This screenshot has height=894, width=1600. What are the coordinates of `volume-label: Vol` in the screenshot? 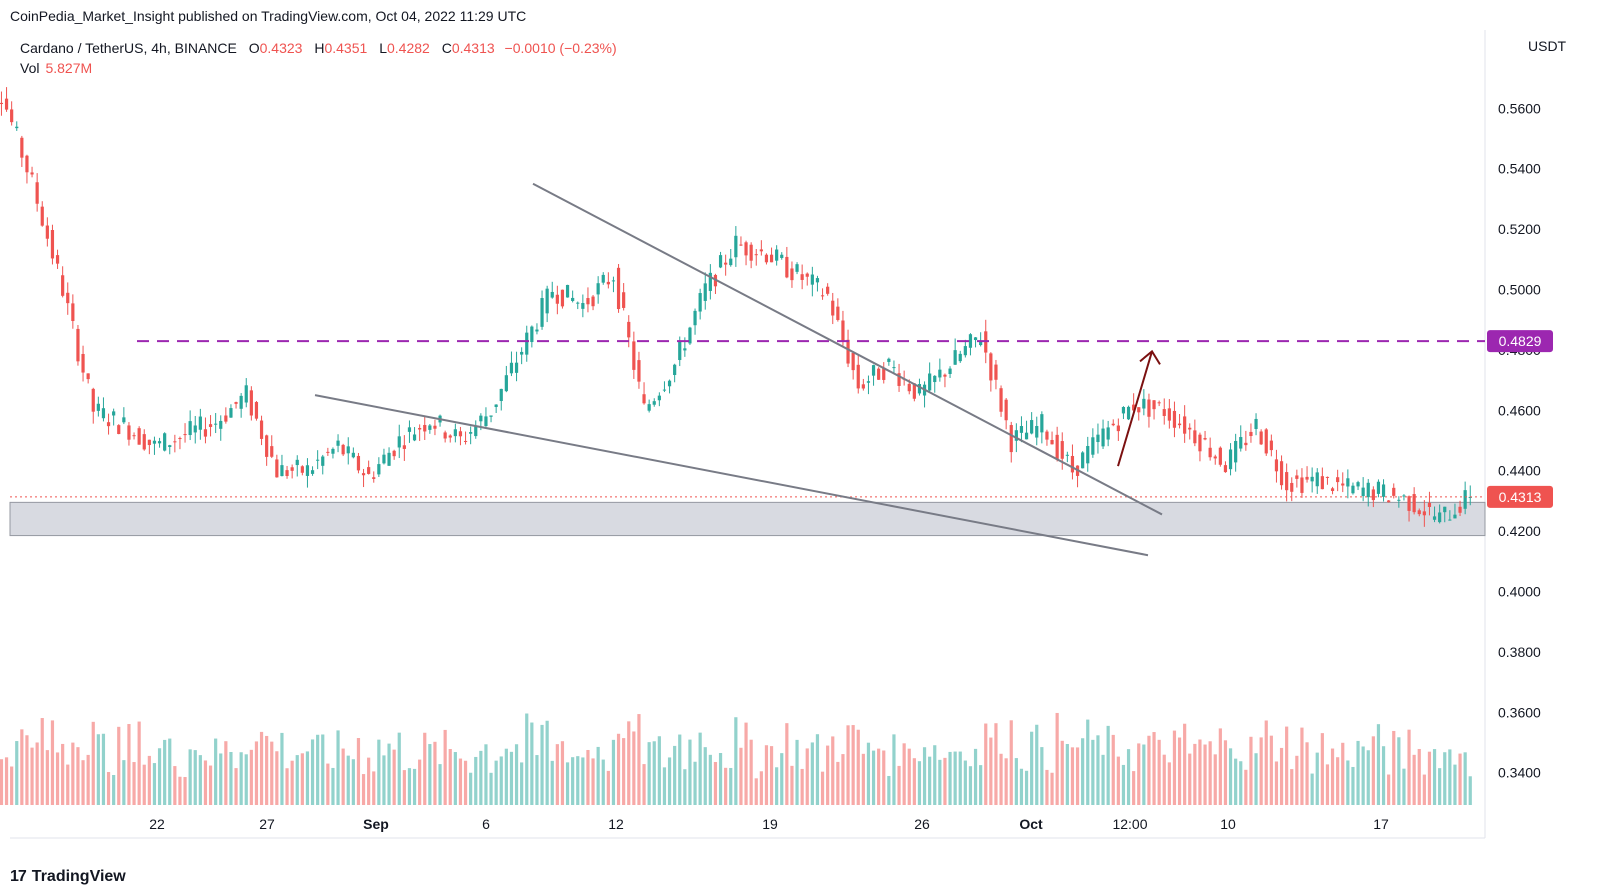 It's located at (30, 68).